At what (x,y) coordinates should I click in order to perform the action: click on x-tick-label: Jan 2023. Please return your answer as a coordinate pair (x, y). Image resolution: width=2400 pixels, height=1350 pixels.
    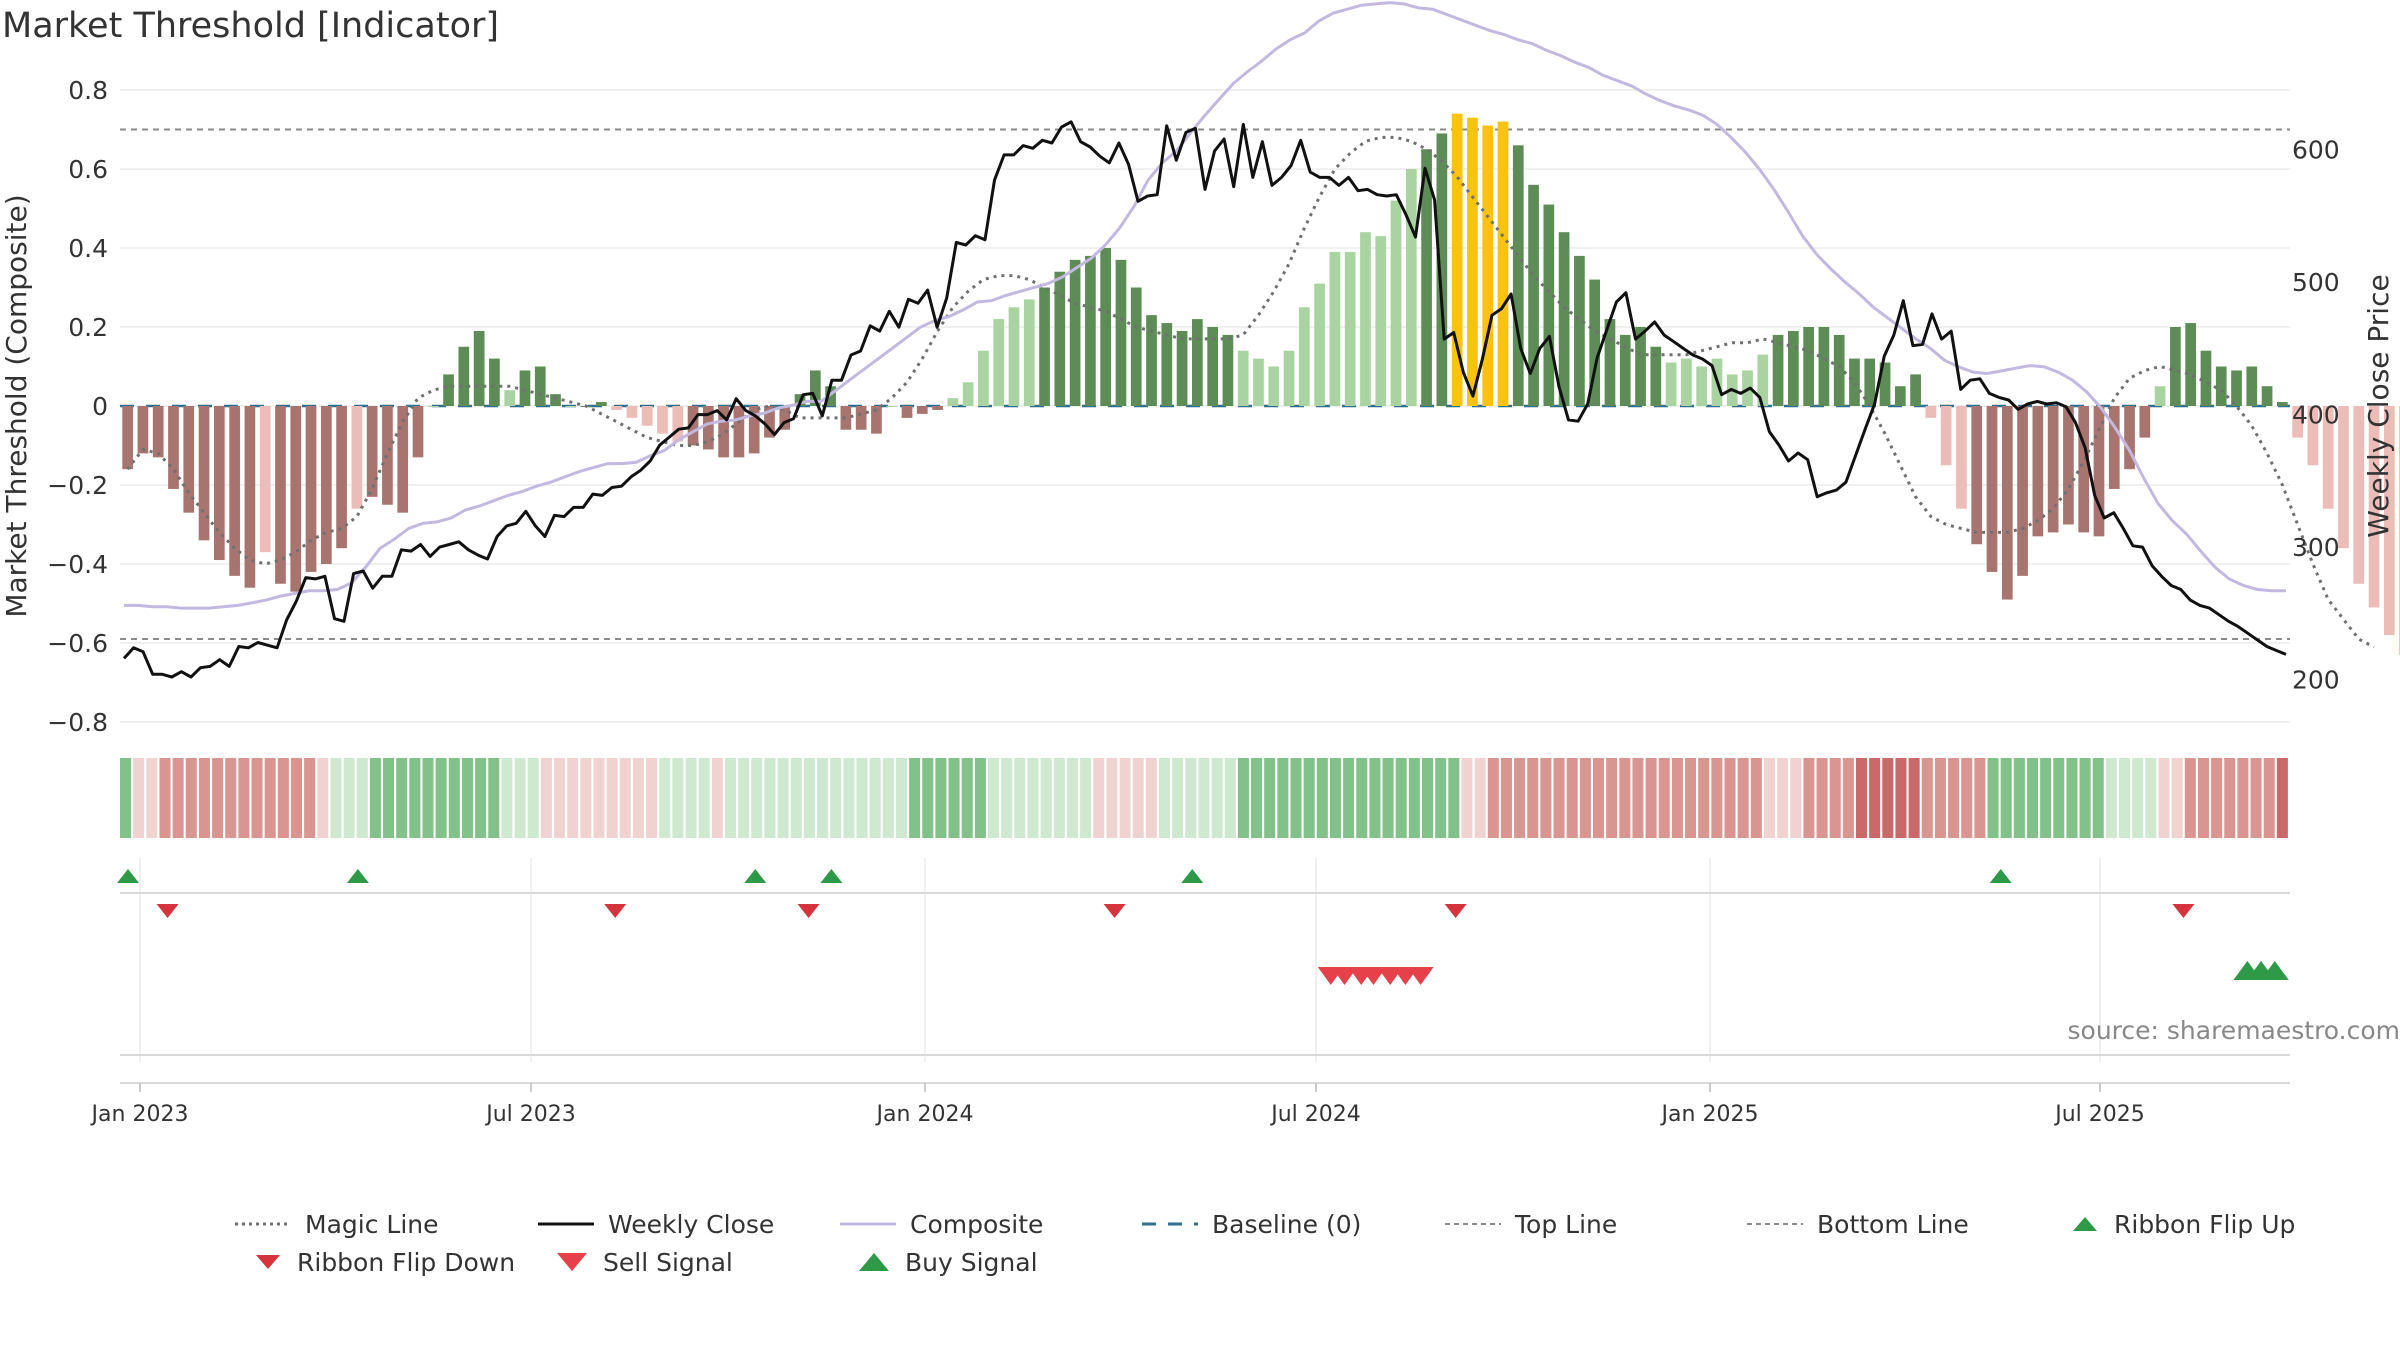
    Looking at the image, I should click on (139, 1114).